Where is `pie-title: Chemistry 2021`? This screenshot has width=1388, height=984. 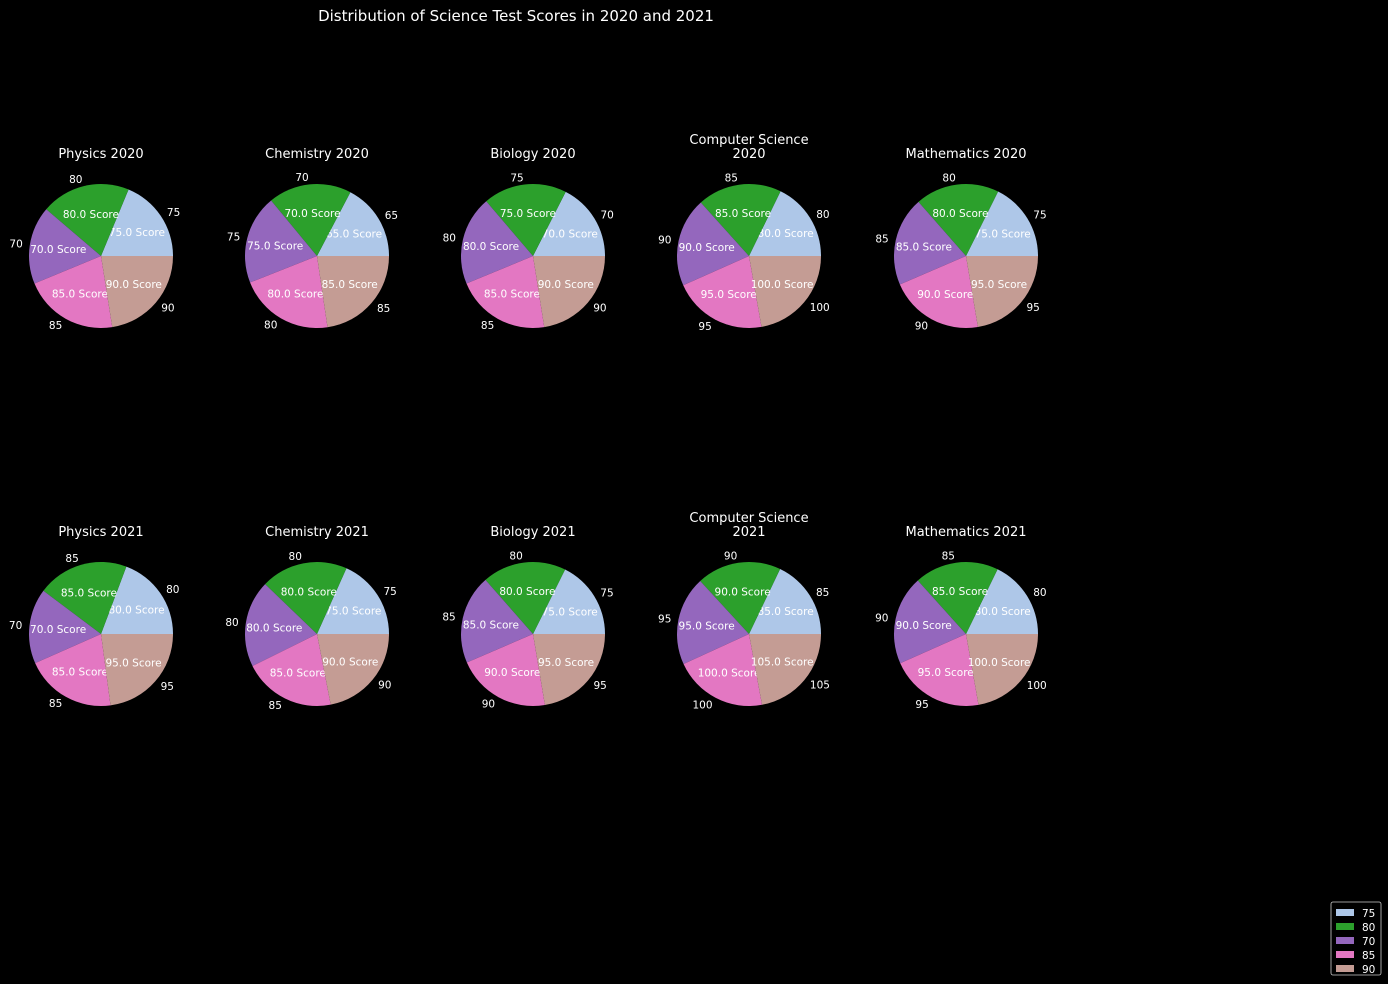 pie-title: Chemistry 2021 is located at coordinates (317, 532).